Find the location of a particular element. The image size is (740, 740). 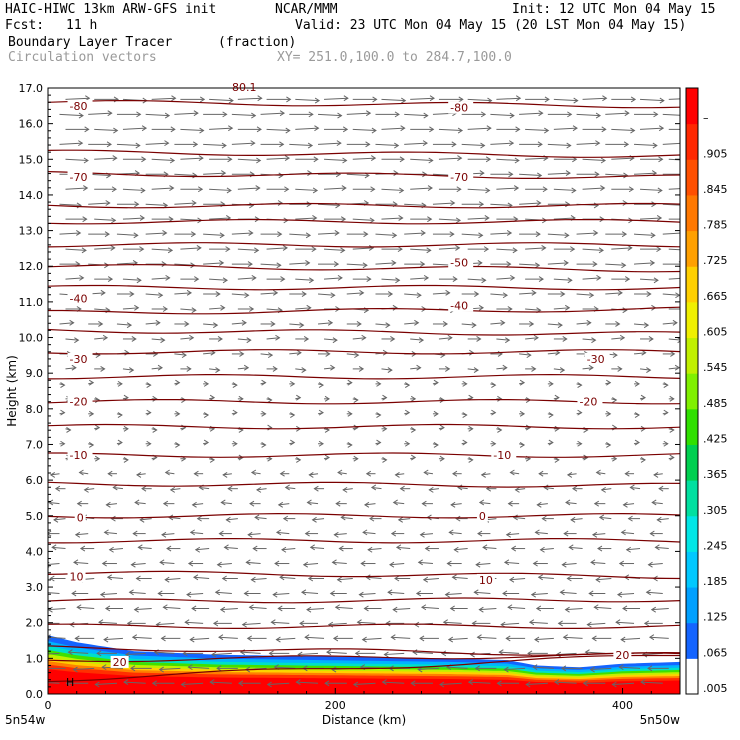

colorbar-label: .545 is located at coordinates (715, 367).